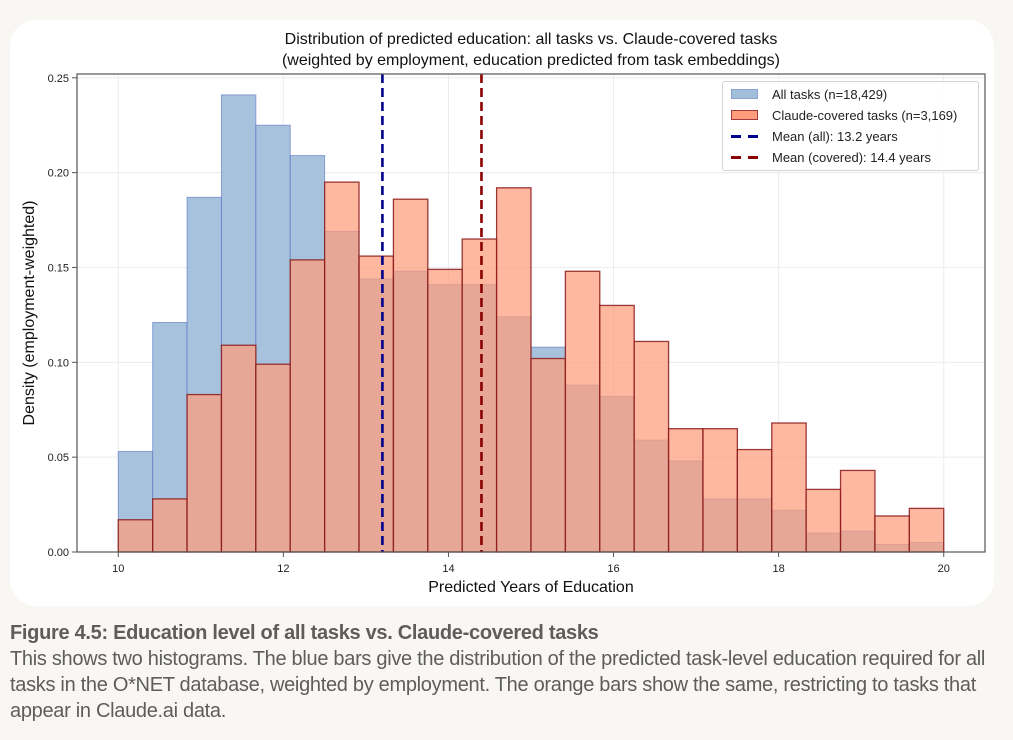 This screenshot has width=1013, height=740. What do you see at coordinates (448, 569) in the screenshot?
I see `x-tick-label: 14` at bounding box center [448, 569].